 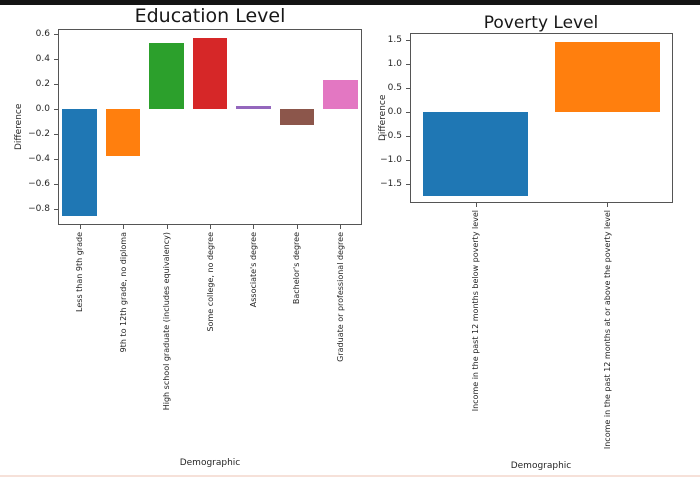 What do you see at coordinates (42, 34) in the screenshot?
I see `y-tick-label: 0.6` at bounding box center [42, 34].